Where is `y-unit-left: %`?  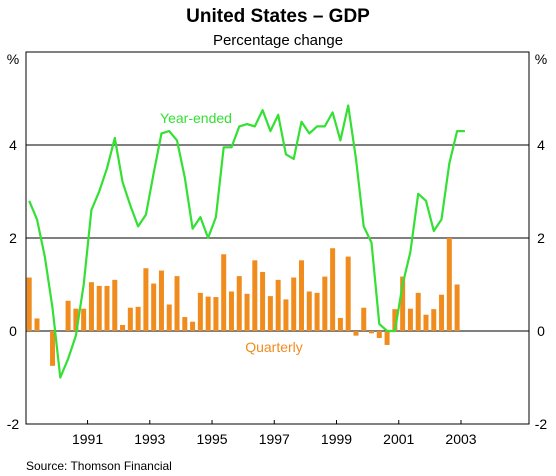
y-unit-left: % is located at coordinates (13, 59).